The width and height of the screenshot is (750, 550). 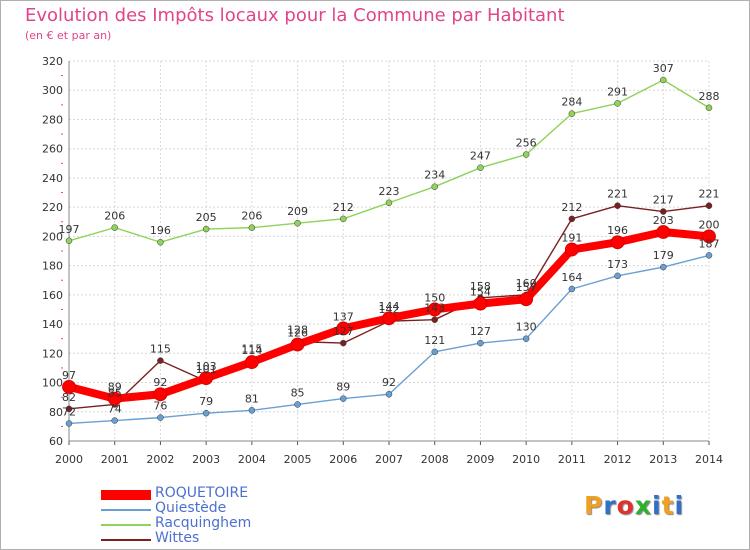 What do you see at coordinates (52, 207) in the screenshot?
I see `y-tick-label: 220` at bounding box center [52, 207].